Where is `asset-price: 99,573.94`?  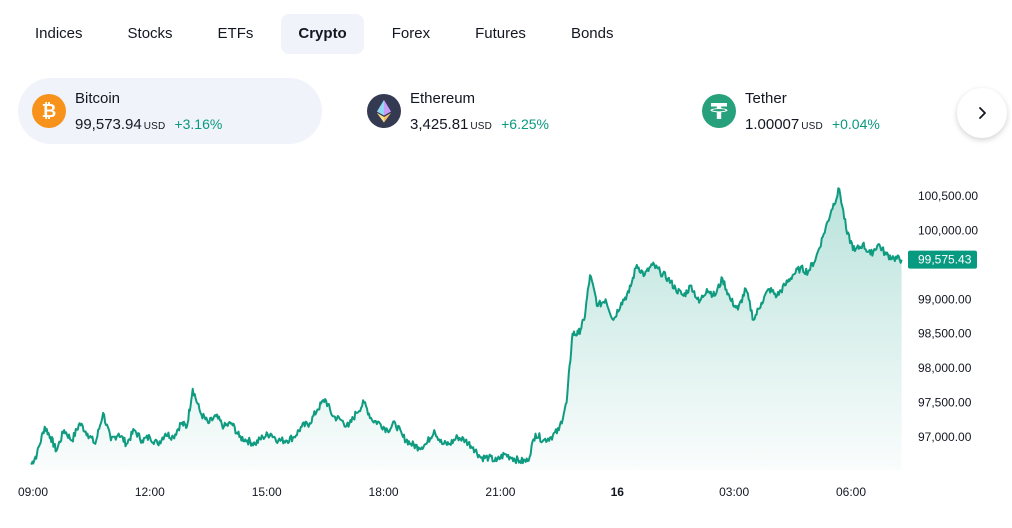
asset-price: 99,573.94 is located at coordinates (108, 124).